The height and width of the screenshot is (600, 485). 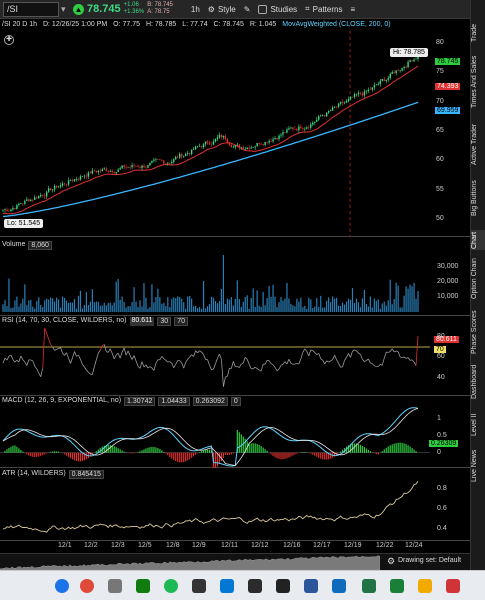 What do you see at coordinates (260, 545) in the screenshot?
I see `date-tick: 12/12` at bounding box center [260, 545].